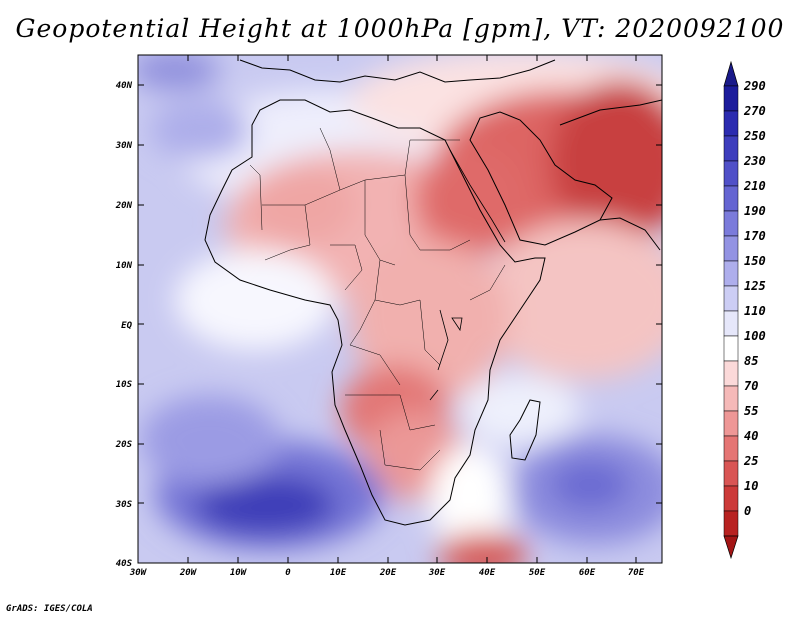 The image size is (800, 618). Describe the element at coordinates (755, 211) in the screenshot. I see `colorbar-label: 190` at that location.